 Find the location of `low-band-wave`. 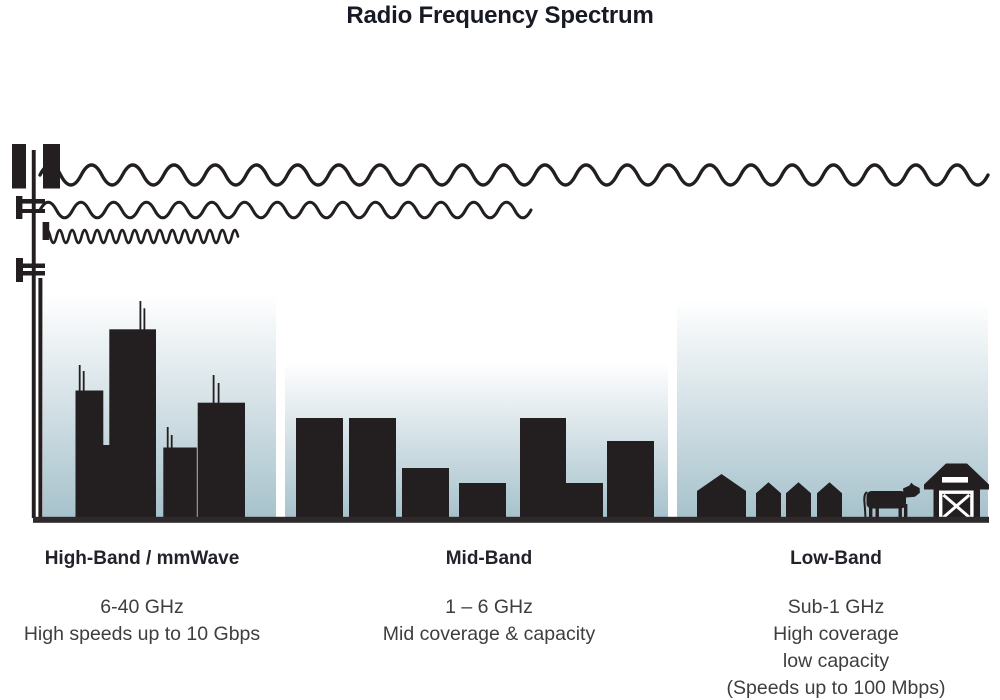

low-band-wave is located at coordinates (514, 175).